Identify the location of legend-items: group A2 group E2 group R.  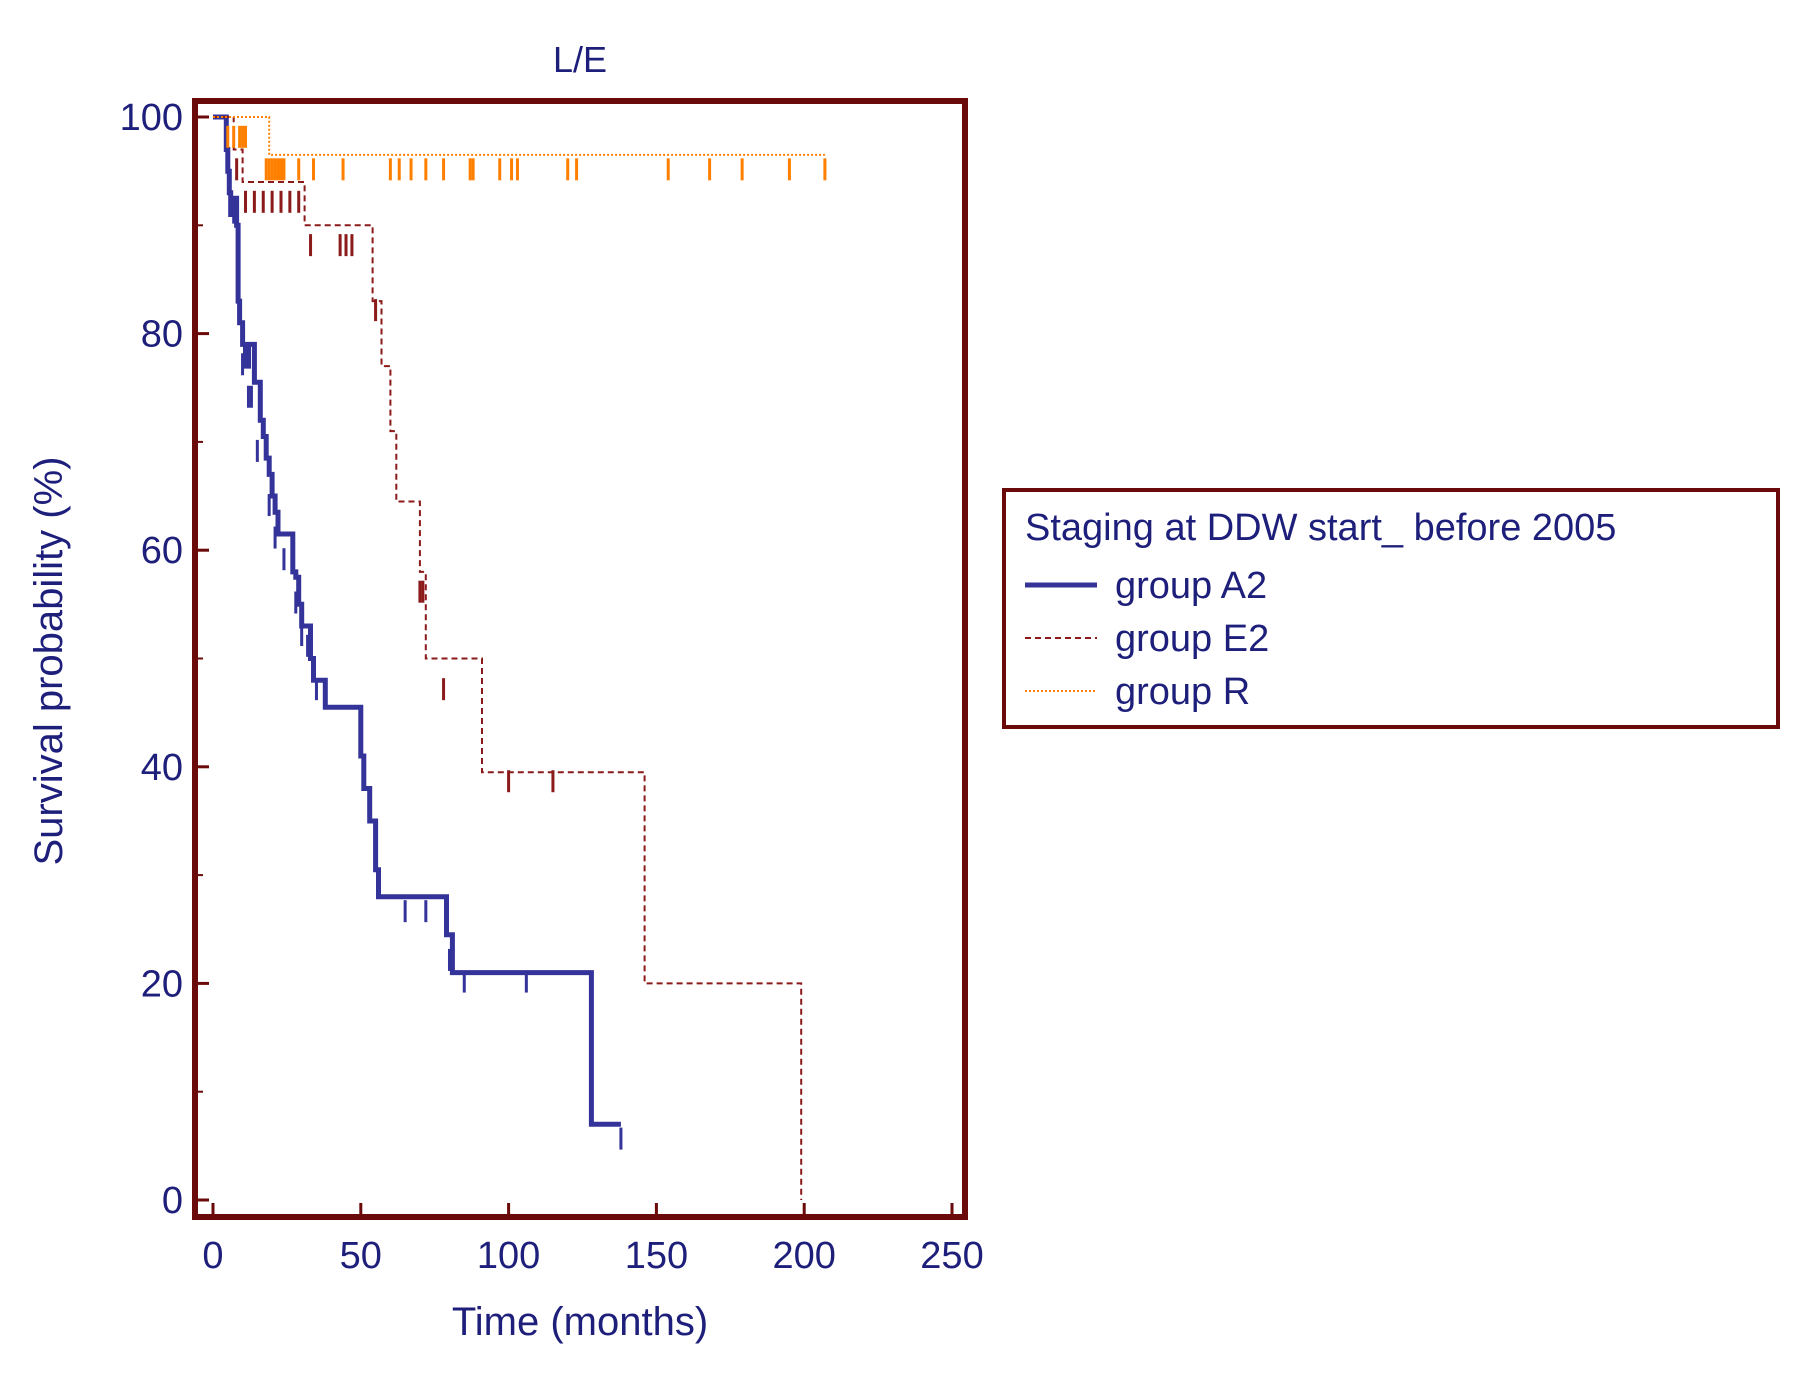
(1147, 639).